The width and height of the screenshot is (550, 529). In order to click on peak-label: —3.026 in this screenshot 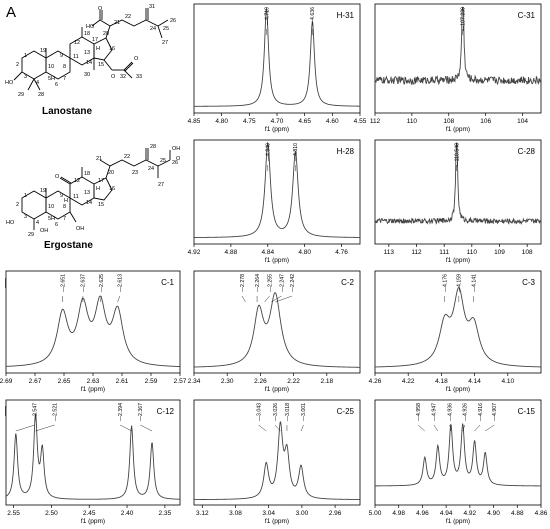, I will do `click(276, 412)`.